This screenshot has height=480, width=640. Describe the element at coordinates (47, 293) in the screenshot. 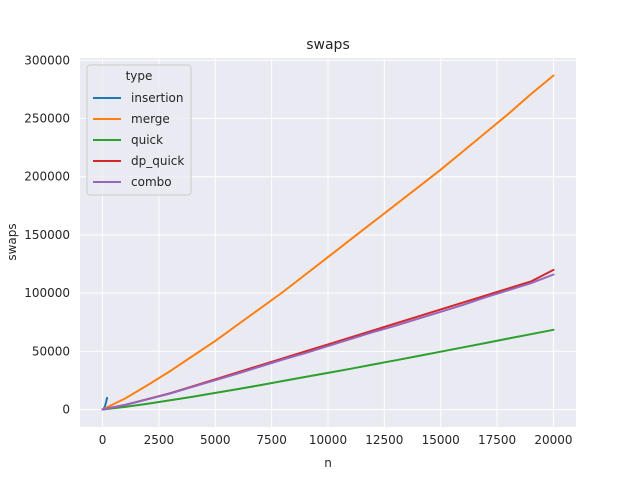

I see `y-tick-label: 100000` at that location.